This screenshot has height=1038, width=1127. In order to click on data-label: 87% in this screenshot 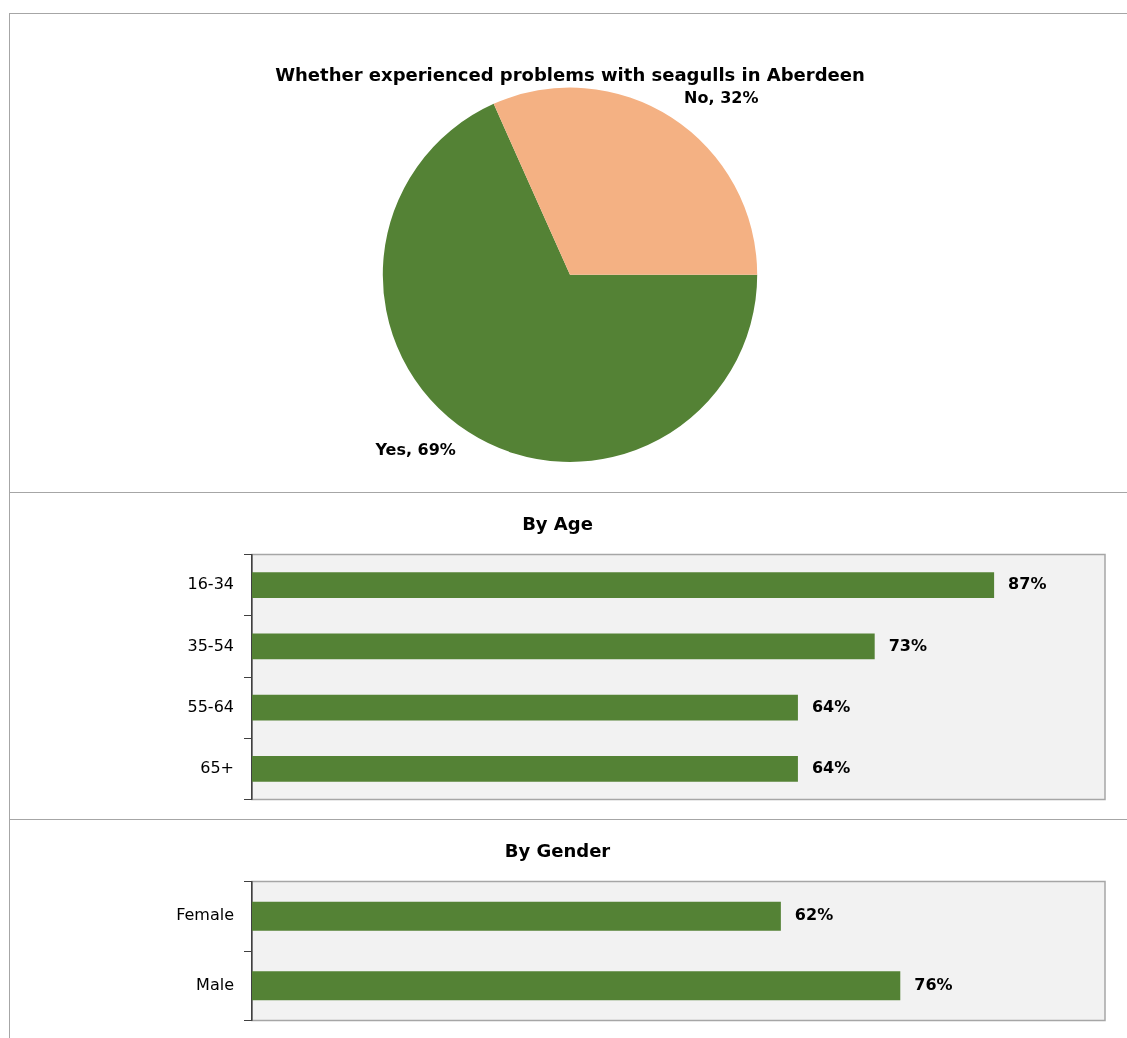, I will do `click(1027, 584)`.